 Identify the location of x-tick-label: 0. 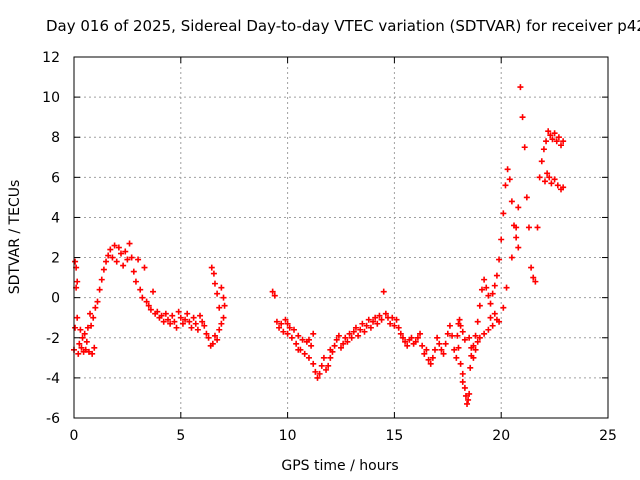
(74, 436).